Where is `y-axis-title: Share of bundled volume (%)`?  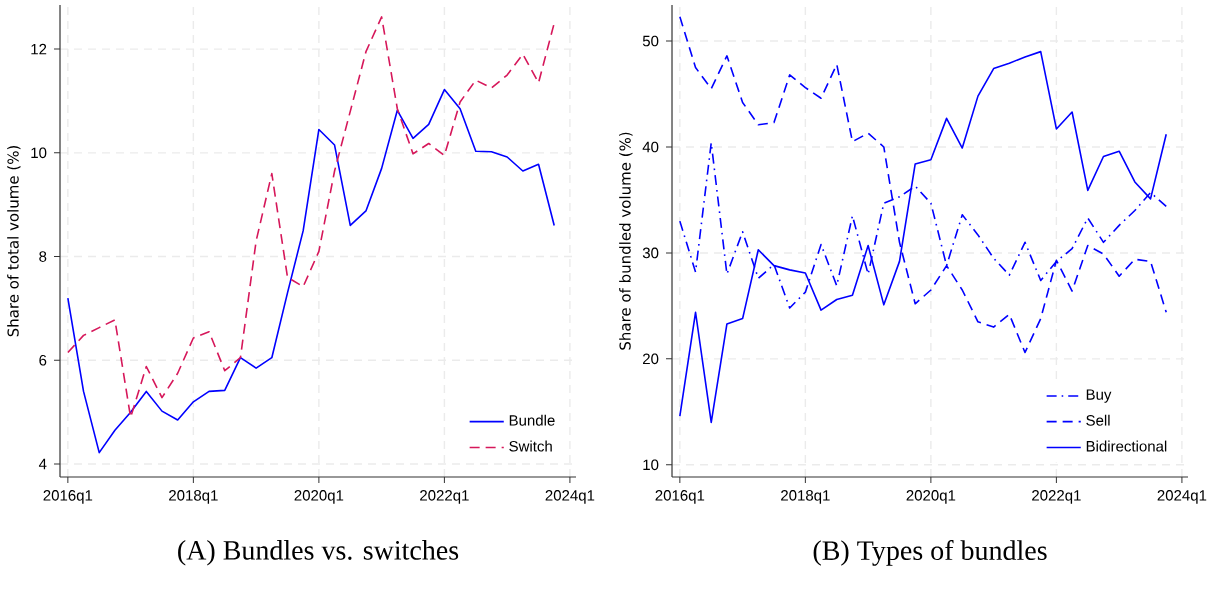
y-axis-title: Share of bundled volume (%) is located at coordinates (626, 241).